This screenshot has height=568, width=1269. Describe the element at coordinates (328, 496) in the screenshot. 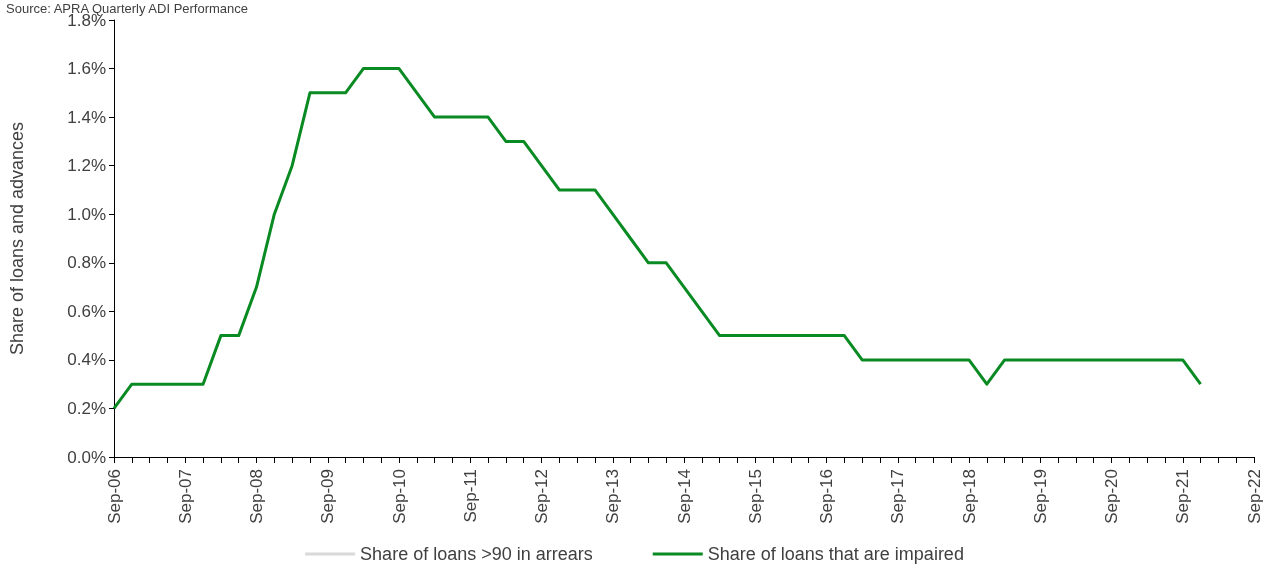

I see `x-tick-label: Sep-09` at that location.